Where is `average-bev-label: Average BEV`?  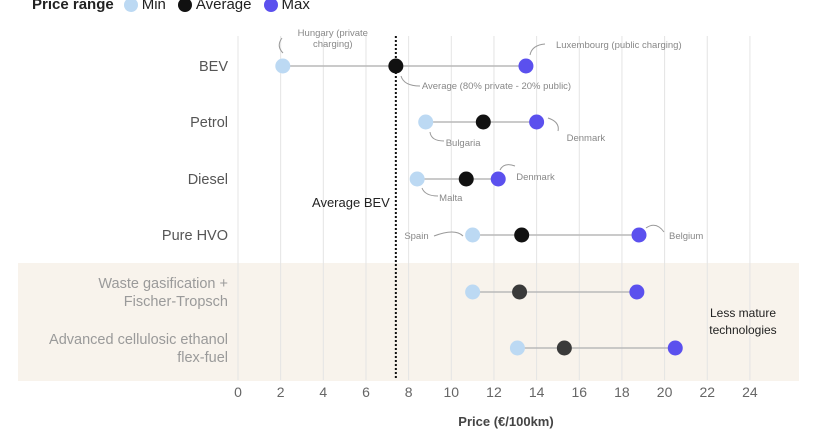
average-bev-label: Average BEV is located at coordinates (351, 202).